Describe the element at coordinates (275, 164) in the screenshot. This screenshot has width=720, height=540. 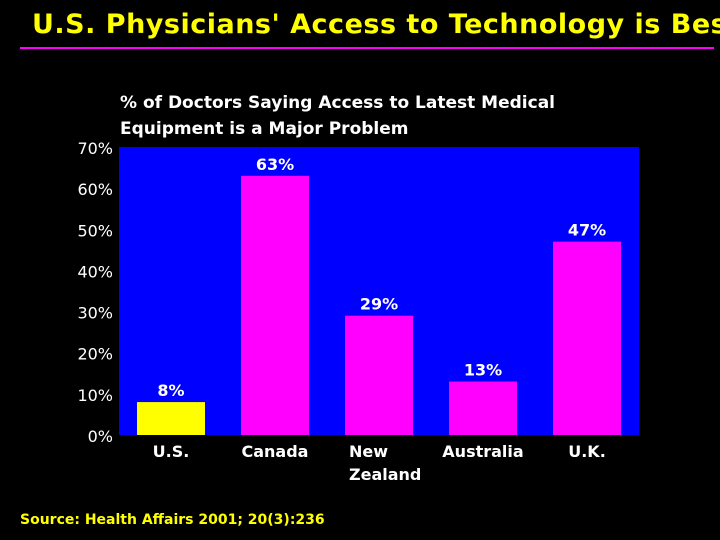
I see `data-label: 63%` at that location.